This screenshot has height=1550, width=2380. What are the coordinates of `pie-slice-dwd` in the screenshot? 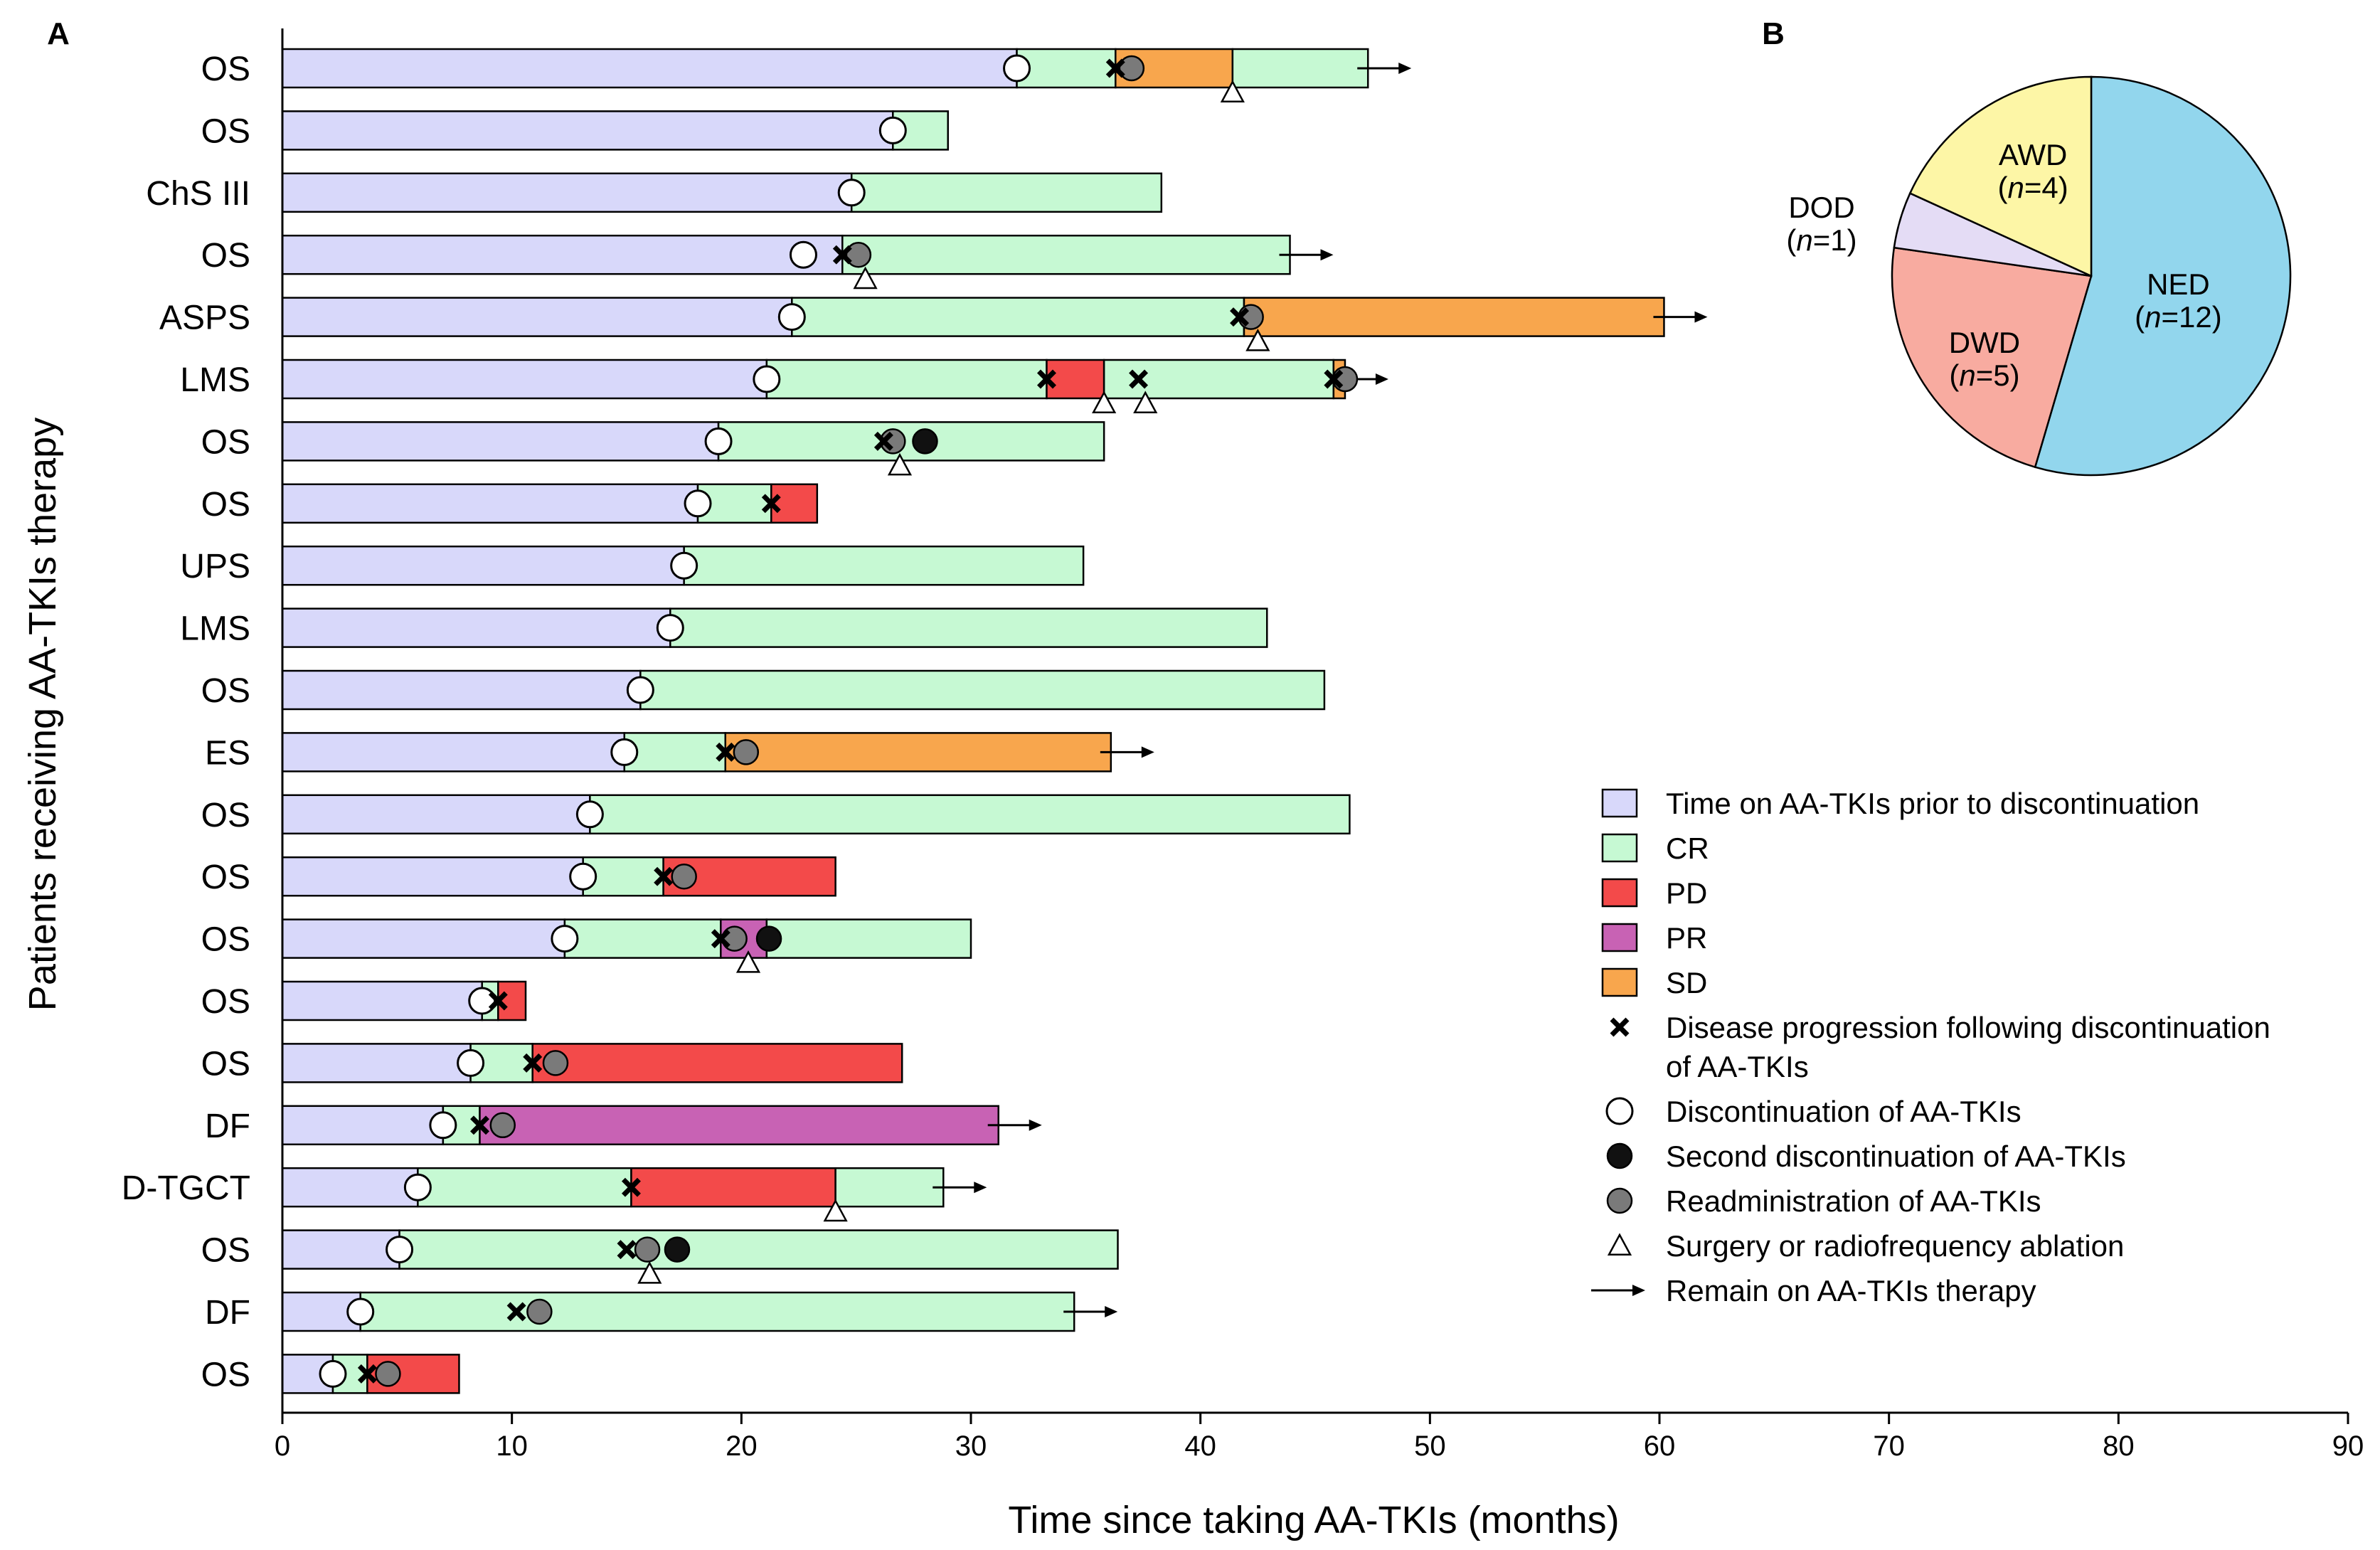 It's located at (1992, 357).